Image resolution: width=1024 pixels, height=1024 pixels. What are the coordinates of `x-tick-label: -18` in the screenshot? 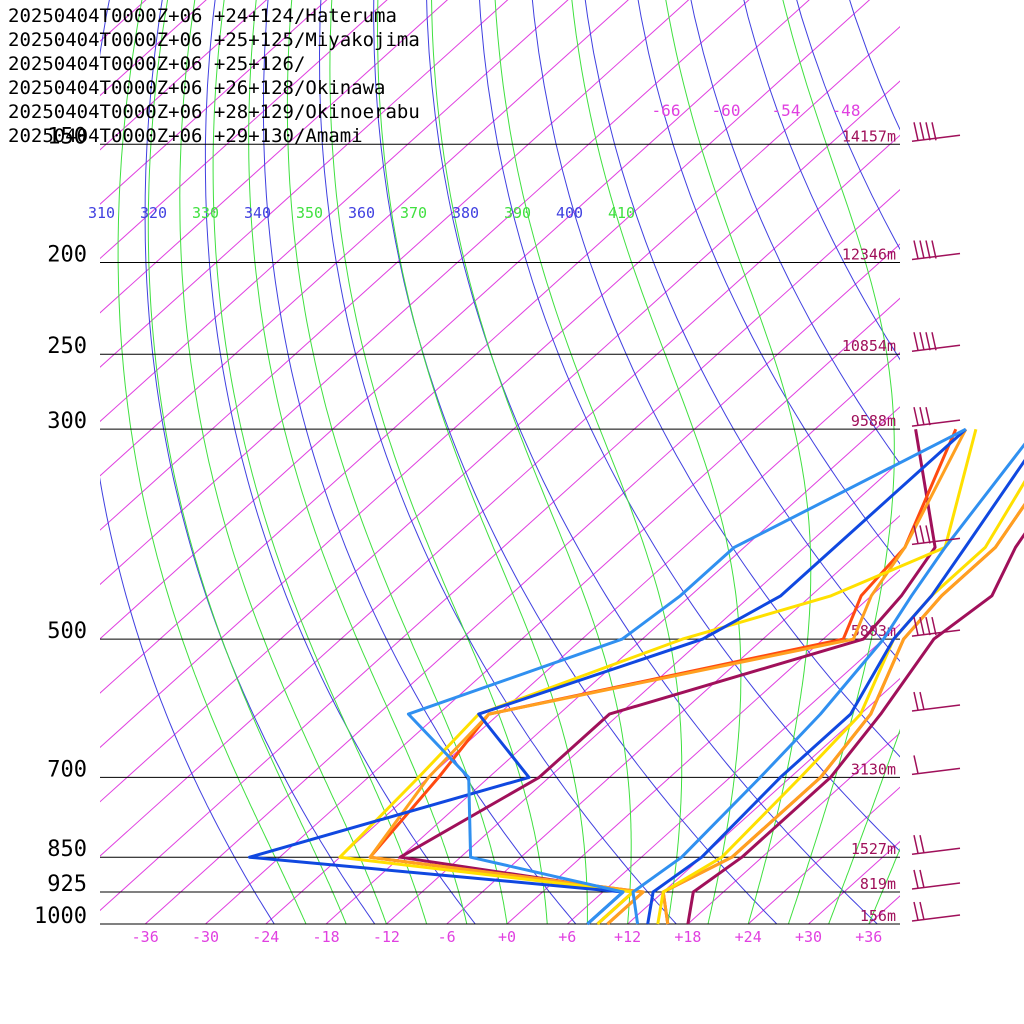 It's located at (326, 937).